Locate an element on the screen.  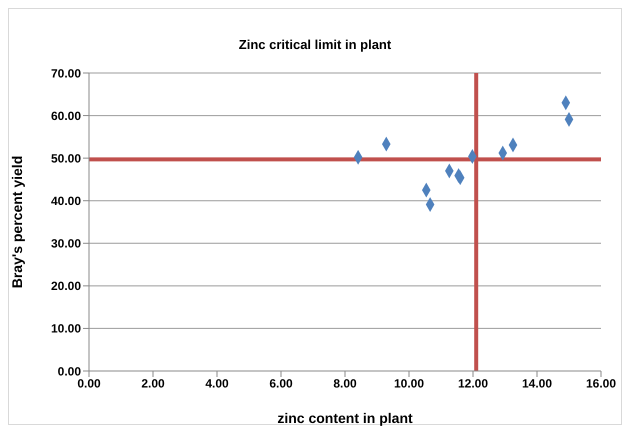
x-tick-label: 0.00 is located at coordinates (89, 383).